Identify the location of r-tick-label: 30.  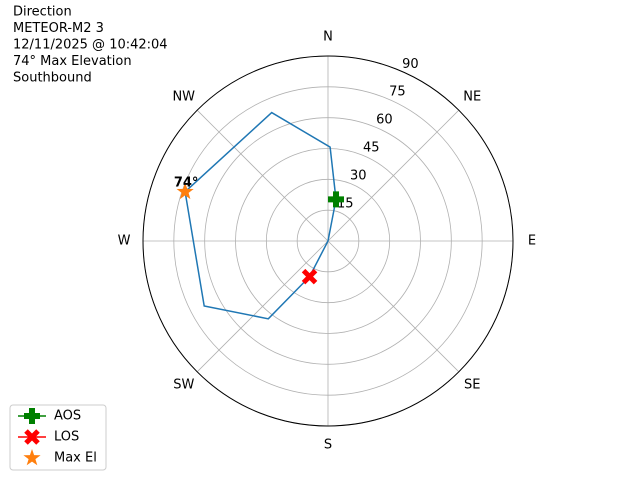
(358, 176).